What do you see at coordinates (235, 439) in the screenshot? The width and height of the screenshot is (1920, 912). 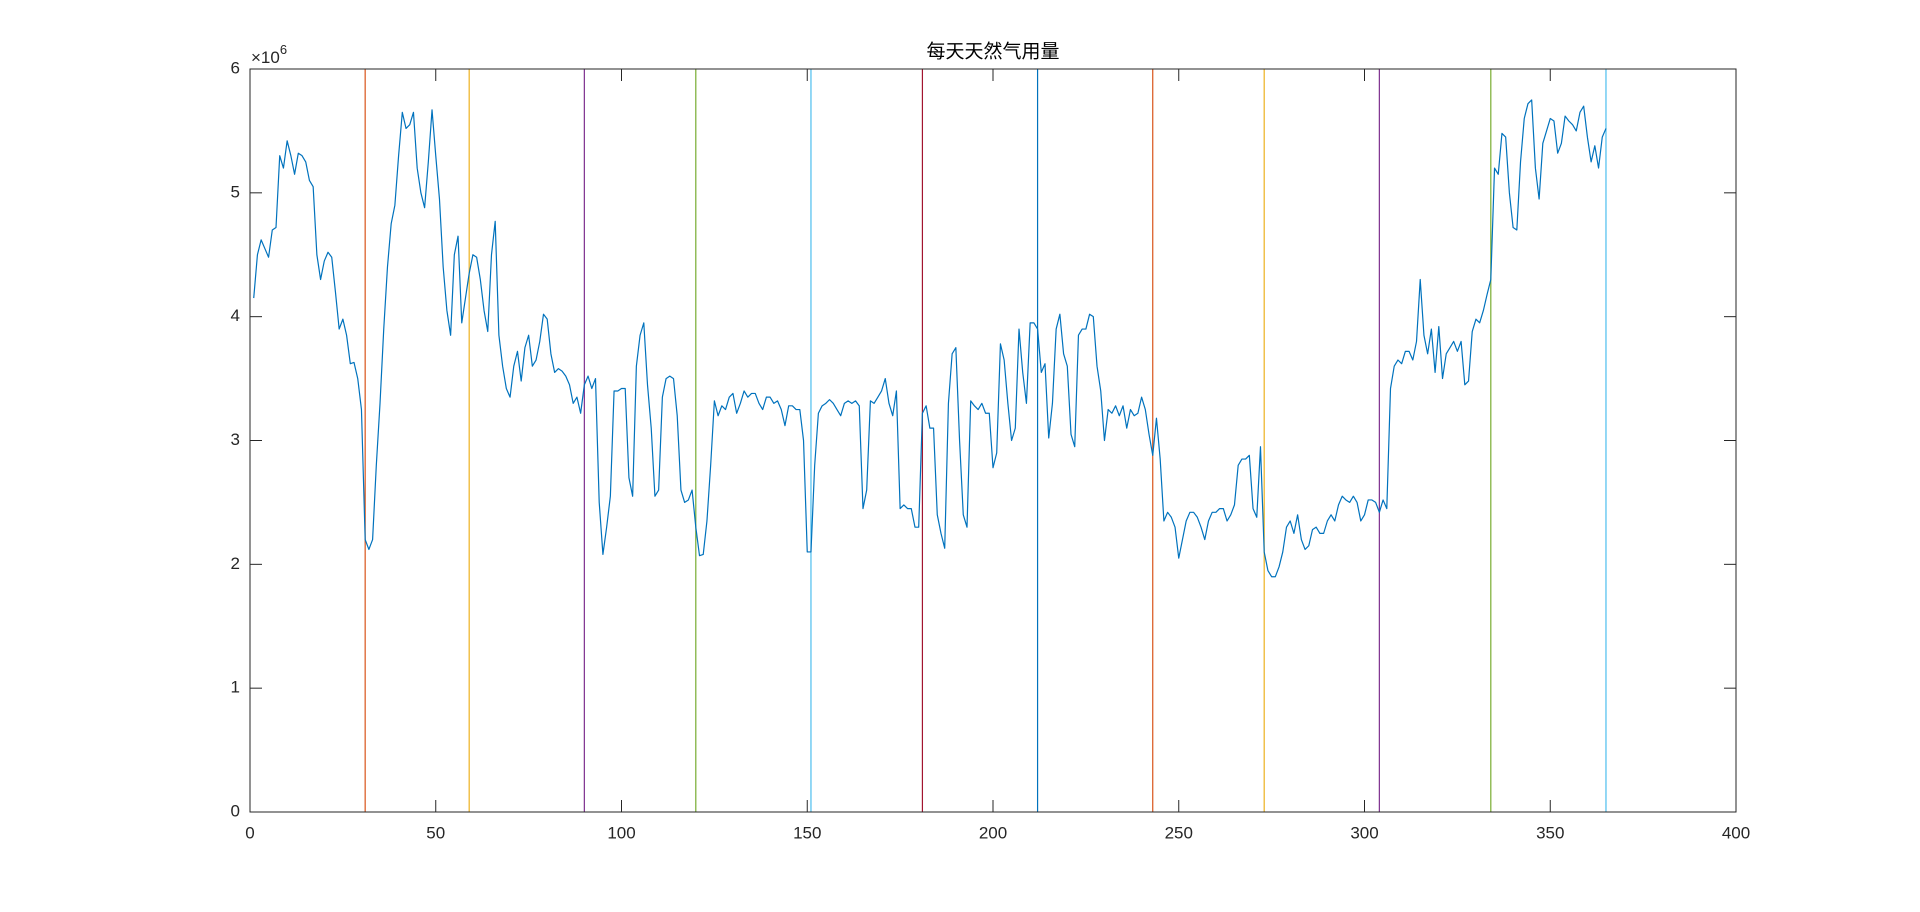 I see `y-tick-label: 3` at bounding box center [235, 439].